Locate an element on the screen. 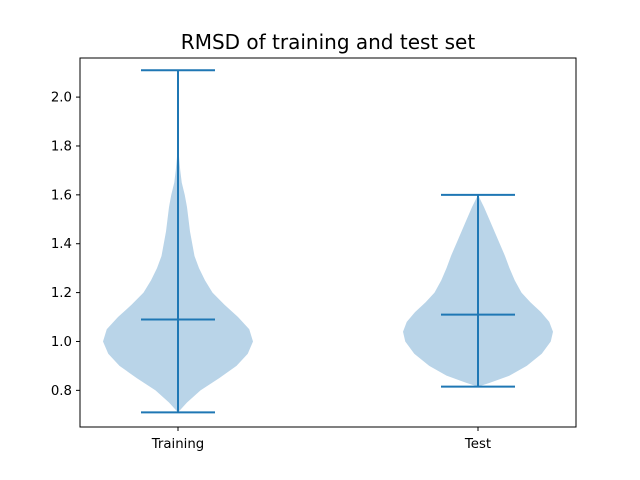 This screenshot has width=640, height=480. x-axis: Training Test is located at coordinates (321, 439).